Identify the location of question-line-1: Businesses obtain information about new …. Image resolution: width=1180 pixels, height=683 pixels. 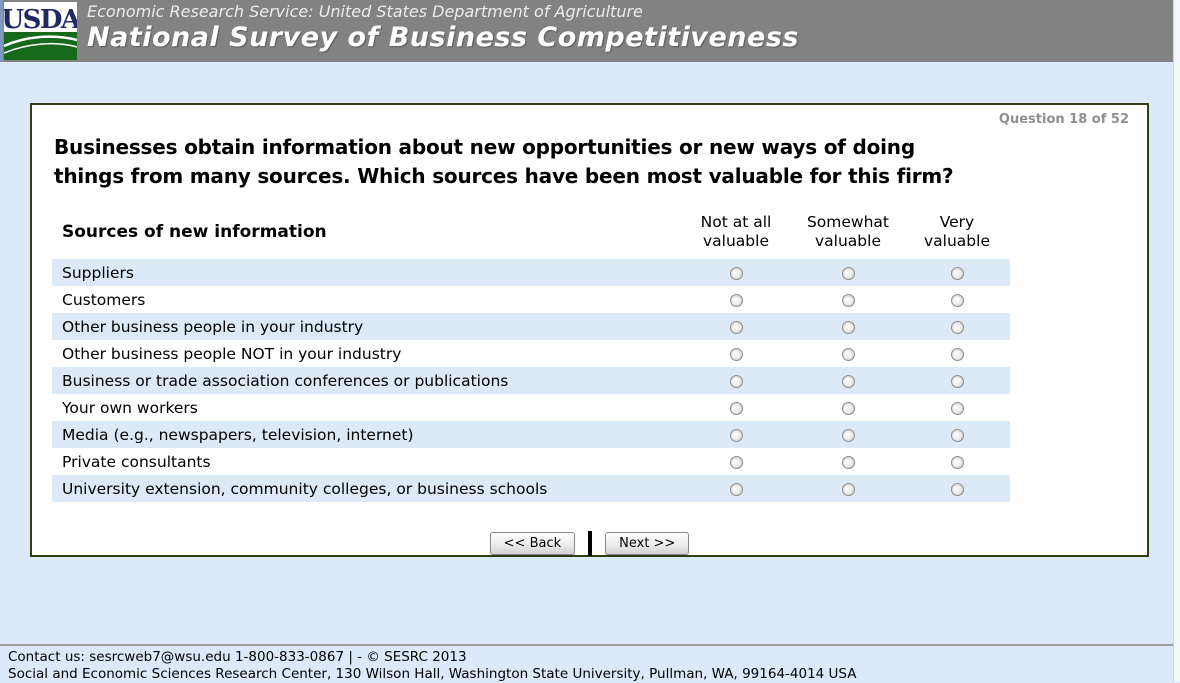
(484, 147).